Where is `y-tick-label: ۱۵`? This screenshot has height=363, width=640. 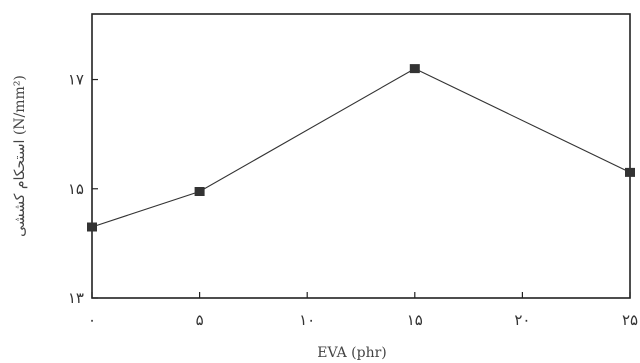
y-tick-label: ۱۵ is located at coordinates (76, 189).